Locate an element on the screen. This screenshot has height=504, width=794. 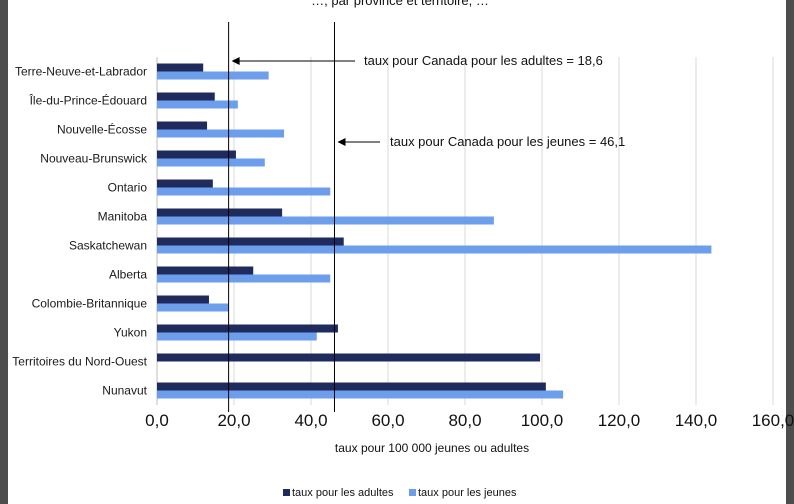
category-label: Colombie-Britannique is located at coordinates (90, 304).